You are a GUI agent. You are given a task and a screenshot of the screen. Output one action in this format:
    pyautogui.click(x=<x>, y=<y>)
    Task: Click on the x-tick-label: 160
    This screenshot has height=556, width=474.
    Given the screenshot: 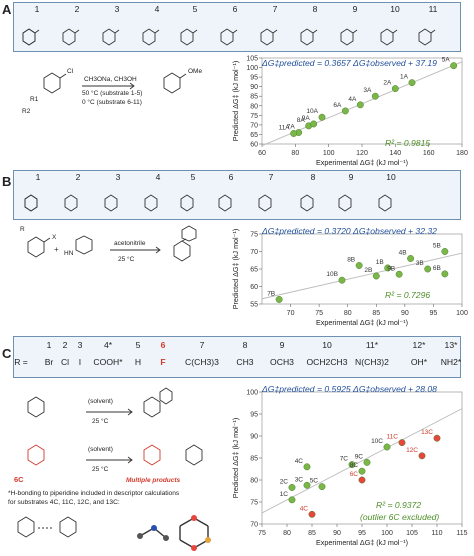 What is the action you would take?
    pyautogui.click(x=429, y=153)
    